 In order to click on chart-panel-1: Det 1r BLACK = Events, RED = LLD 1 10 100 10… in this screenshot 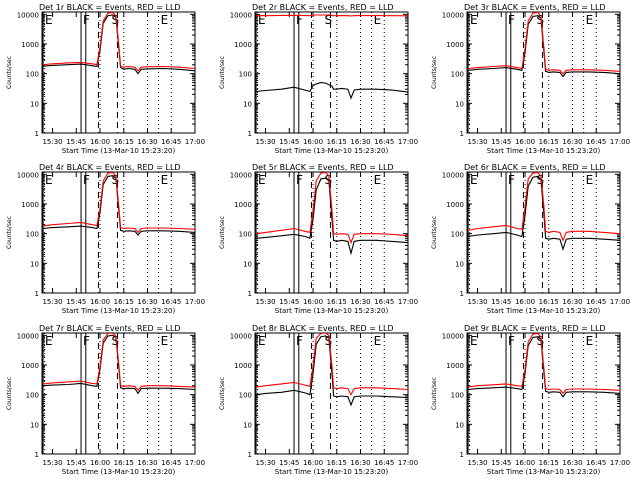, I will do `click(105, 79)`.